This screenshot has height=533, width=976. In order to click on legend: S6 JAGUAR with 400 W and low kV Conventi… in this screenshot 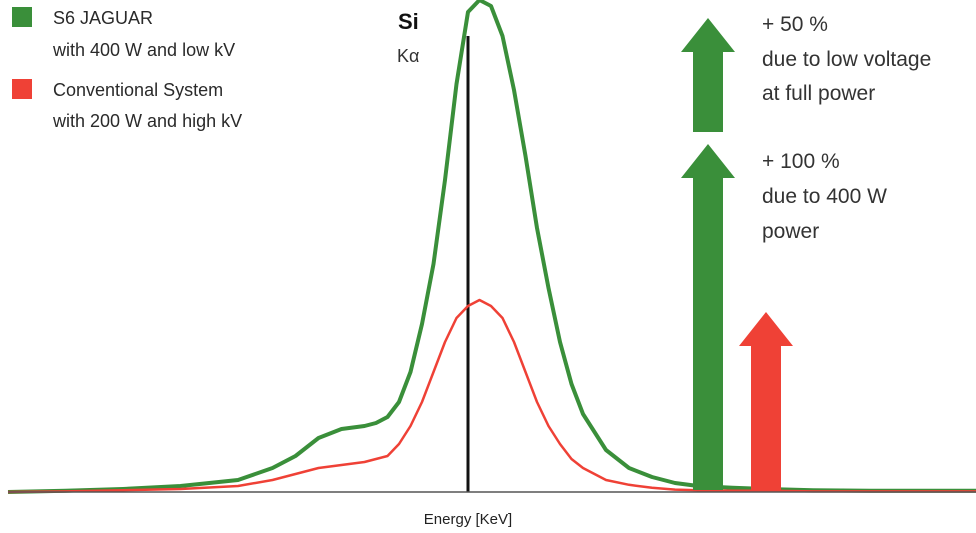, I will do `click(127, 69)`.